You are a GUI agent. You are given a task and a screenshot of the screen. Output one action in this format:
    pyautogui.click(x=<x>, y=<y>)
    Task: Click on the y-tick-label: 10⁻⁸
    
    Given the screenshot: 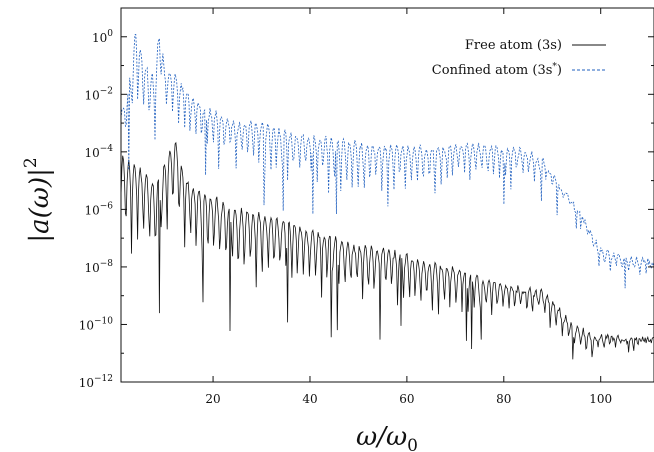 What is the action you would take?
    pyautogui.click(x=98, y=267)
    